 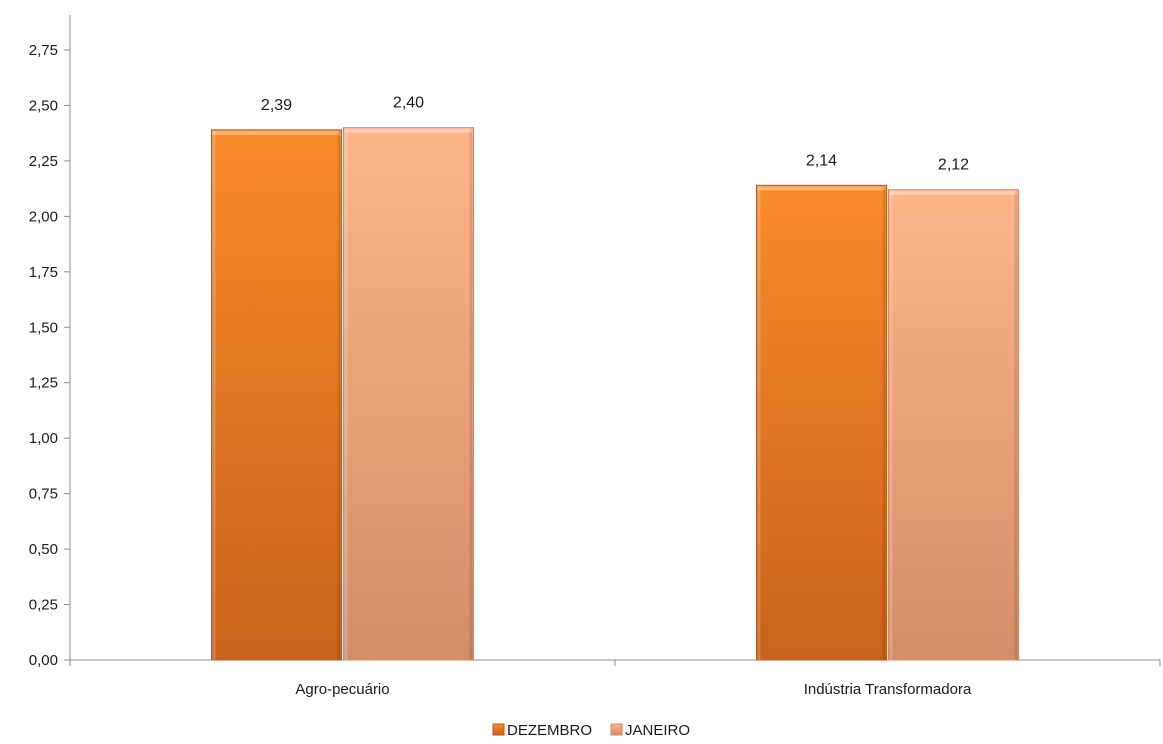 I want to click on legend-item: JANEIRO, so click(x=650, y=730).